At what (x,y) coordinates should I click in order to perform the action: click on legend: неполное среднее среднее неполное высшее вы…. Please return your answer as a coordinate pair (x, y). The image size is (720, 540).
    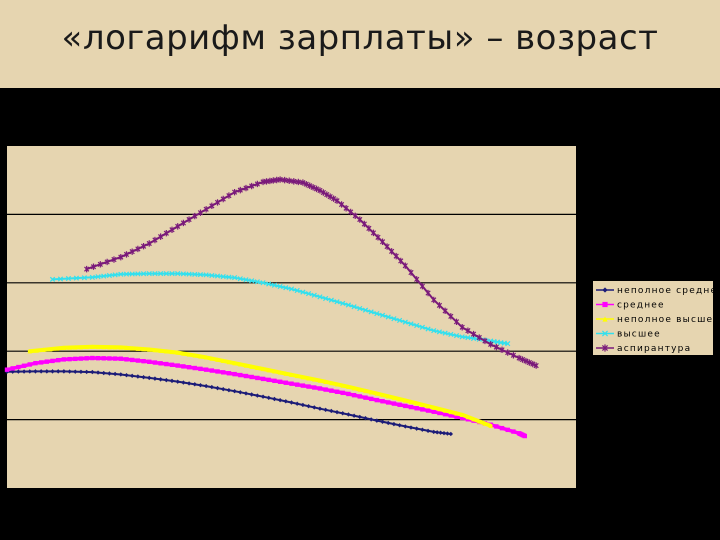
    Looking at the image, I should click on (656, 318).